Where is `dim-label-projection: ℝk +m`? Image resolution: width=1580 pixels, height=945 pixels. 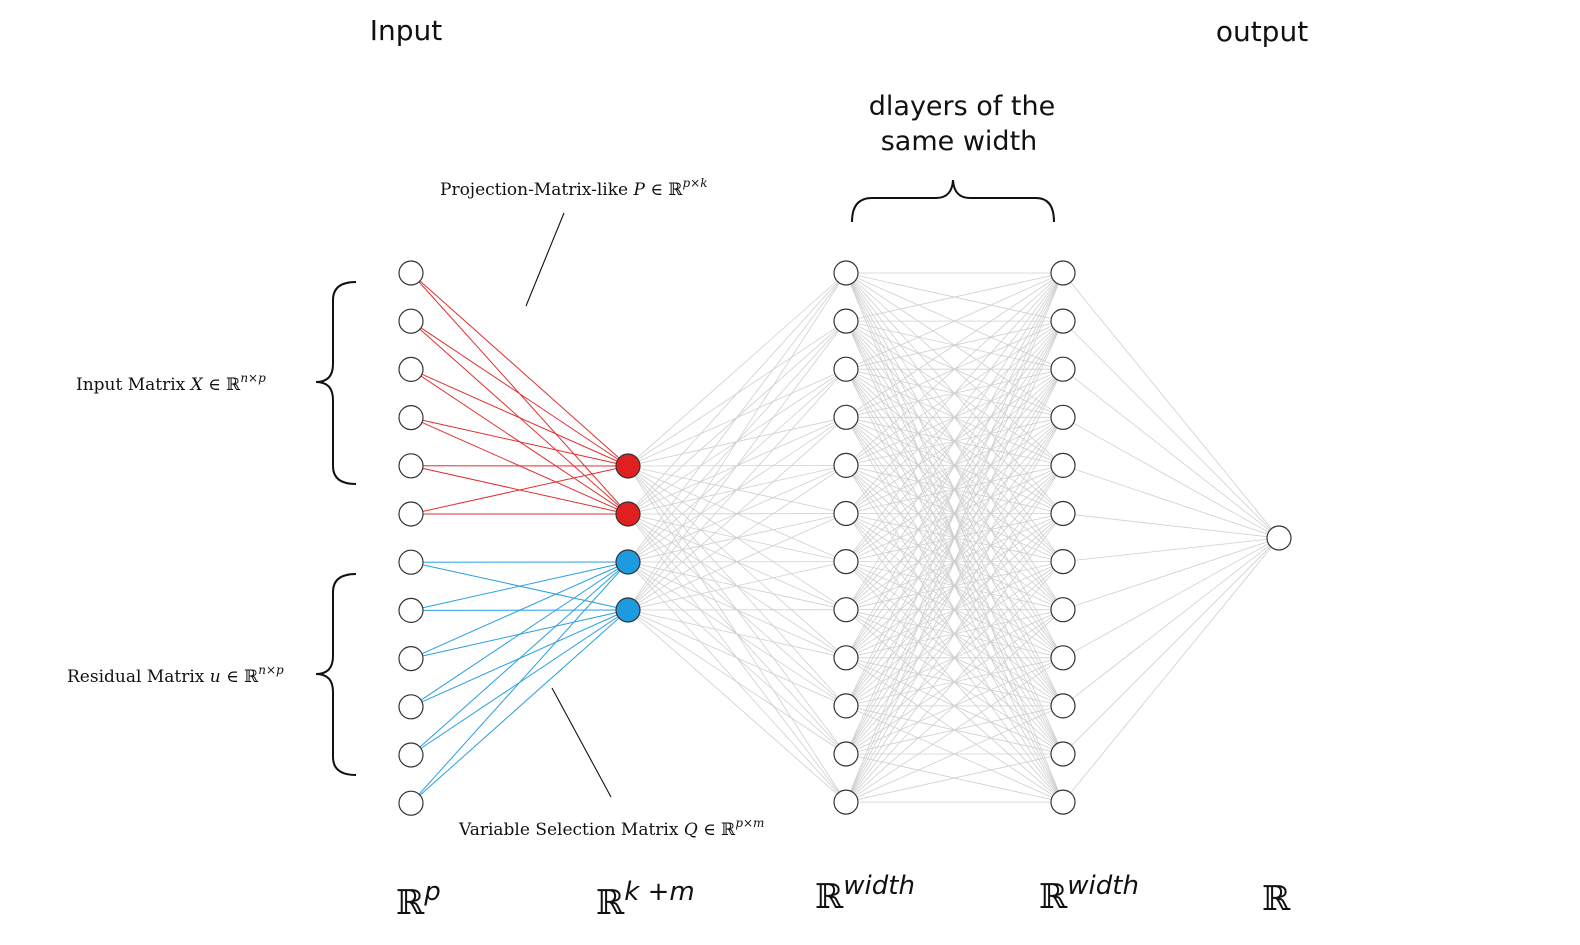
dim-label-projection: ℝk +m is located at coordinates (645, 900).